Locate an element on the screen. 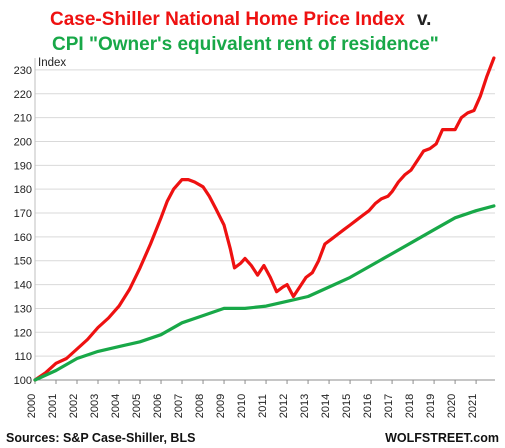  x-tick-label: 2020 is located at coordinates (452, 406).